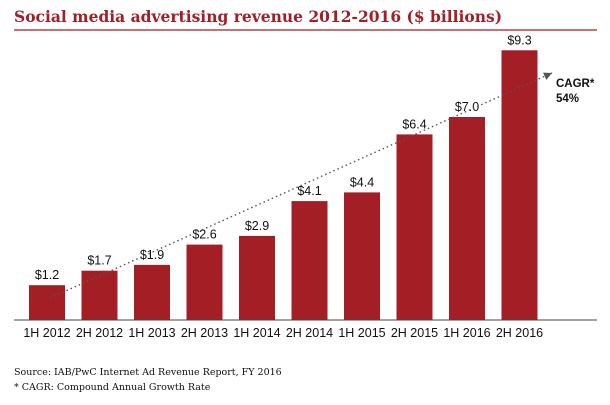 This screenshot has height=405, width=610. Describe the element at coordinates (466, 333) in the screenshot. I see `x-tick-label-9: 1H 2016` at that location.